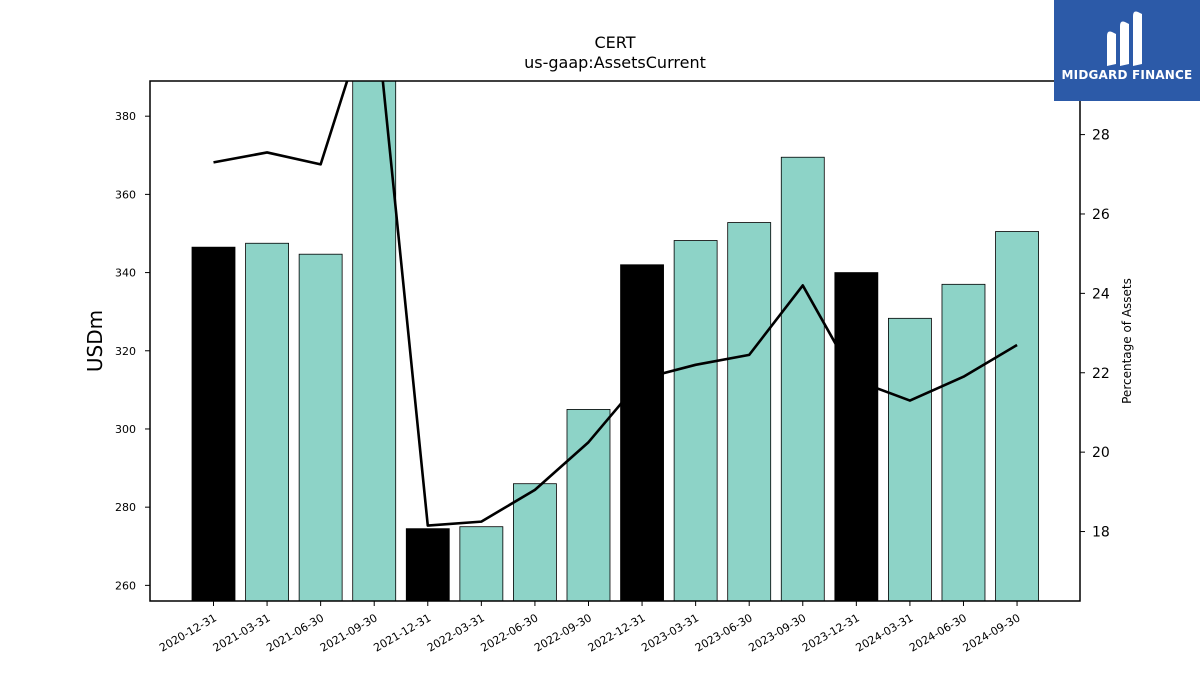 The image size is (1200, 675). I want to click on x-tick-label-2021-12-31: 2021-12-31, so click(402, 632).